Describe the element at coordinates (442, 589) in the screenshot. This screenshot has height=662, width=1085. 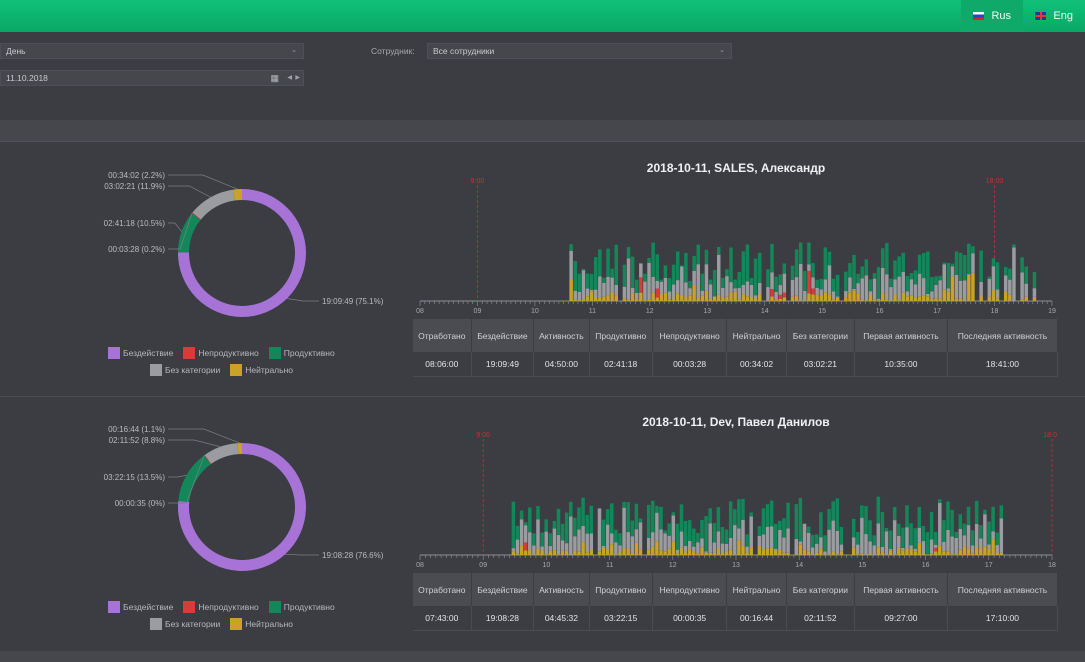
I see `stats-header: Отработано` at that location.